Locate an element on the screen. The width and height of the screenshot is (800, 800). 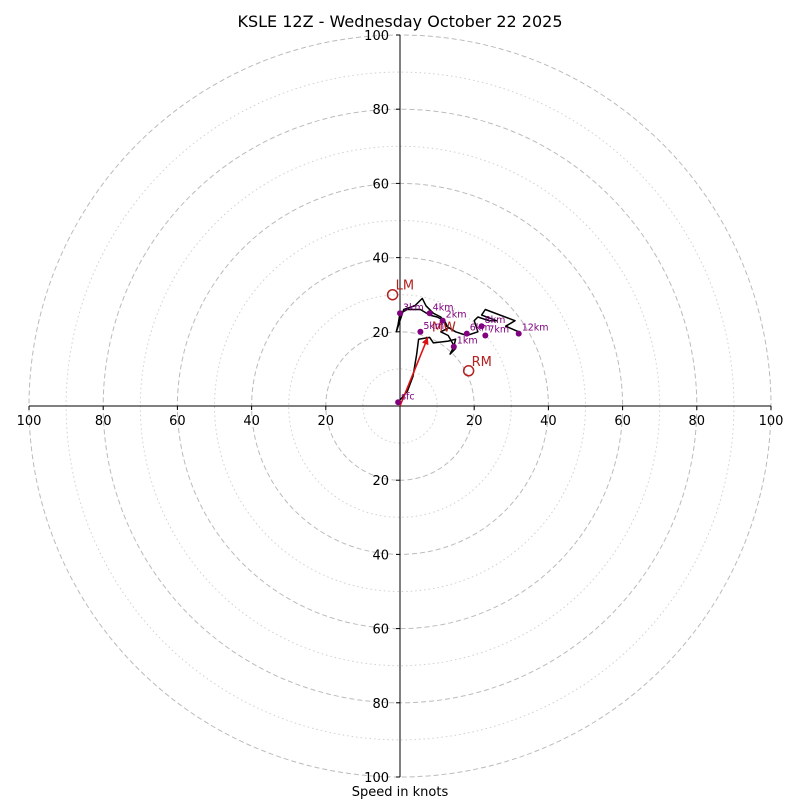
chart-title: KSLE 12Z - Wednesday October 22 2025 is located at coordinates (399, 21).